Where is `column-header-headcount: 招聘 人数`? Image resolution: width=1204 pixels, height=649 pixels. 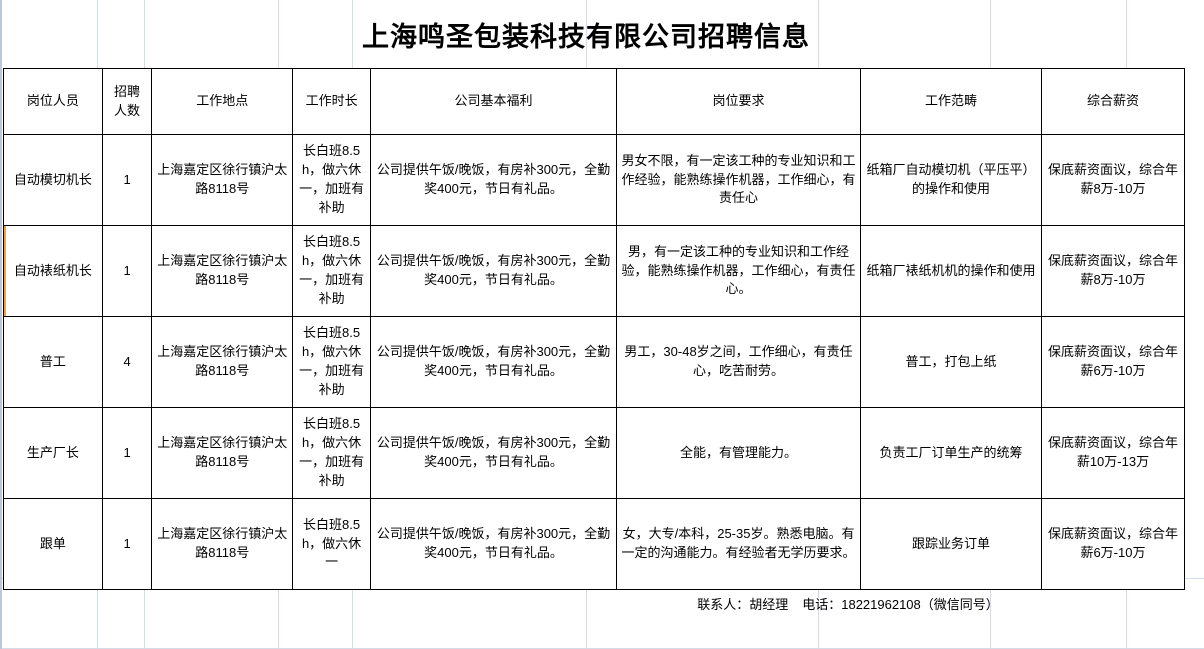
column-header-headcount: 招聘 人数 is located at coordinates (127, 101).